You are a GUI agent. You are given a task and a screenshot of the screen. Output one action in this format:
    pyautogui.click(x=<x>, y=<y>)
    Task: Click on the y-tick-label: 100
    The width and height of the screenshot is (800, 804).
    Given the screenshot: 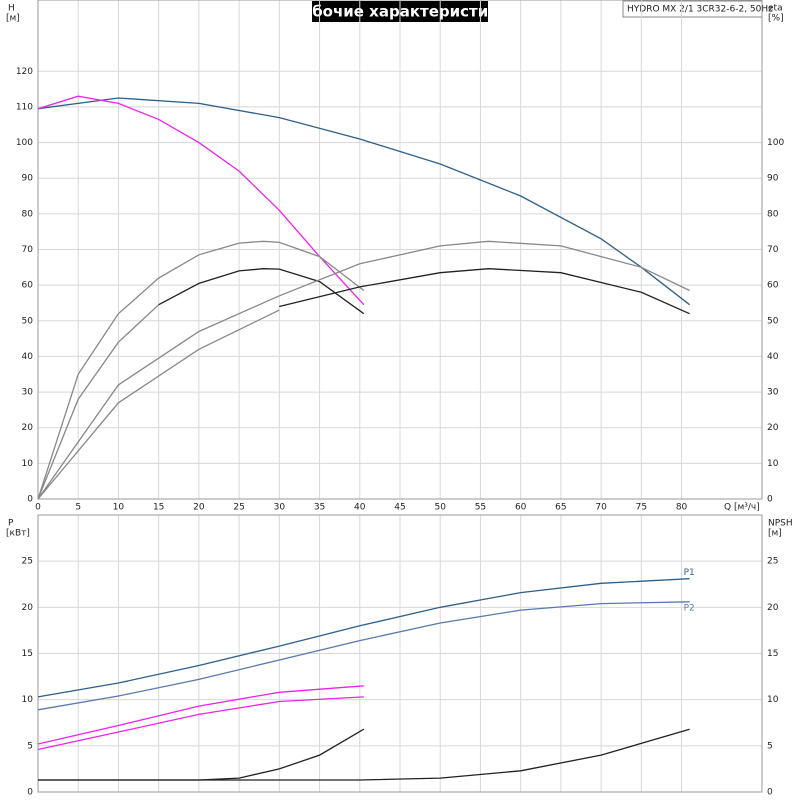 What is the action you would take?
    pyautogui.click(x=24, y=143)
    